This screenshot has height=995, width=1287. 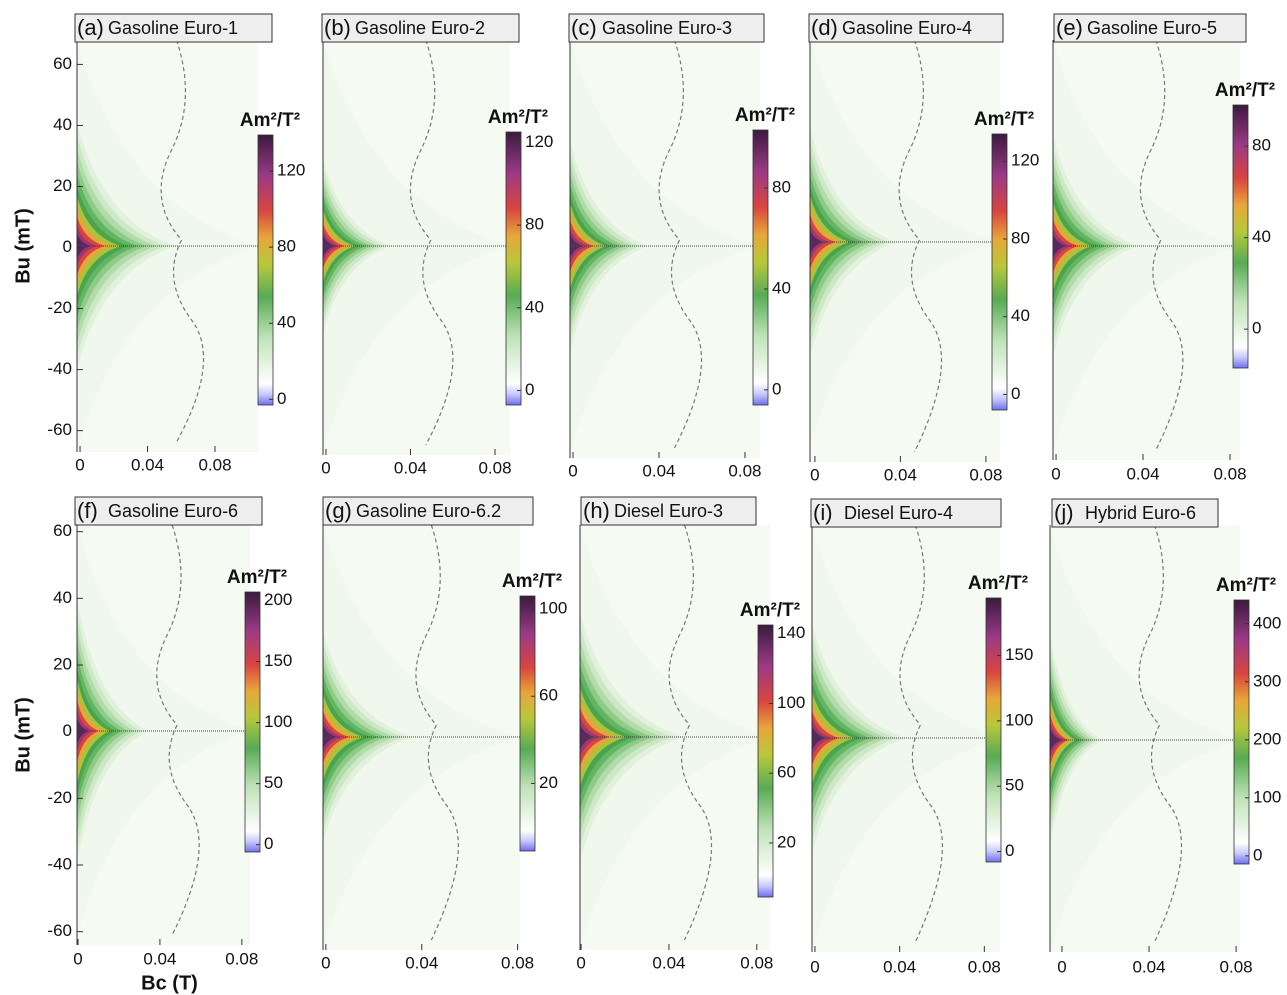 What do you see at coordinates (90, 27) in the screenshot?
I see `panel-label: (a)` at bounding box center [90, 27].